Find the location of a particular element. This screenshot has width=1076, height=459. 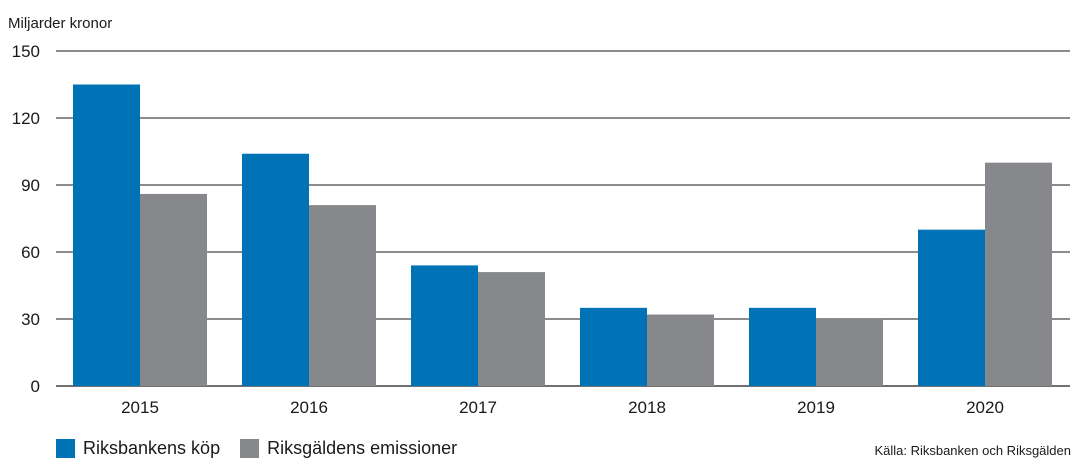

y-tick-label: 30 is located at coordinates (30, 319).